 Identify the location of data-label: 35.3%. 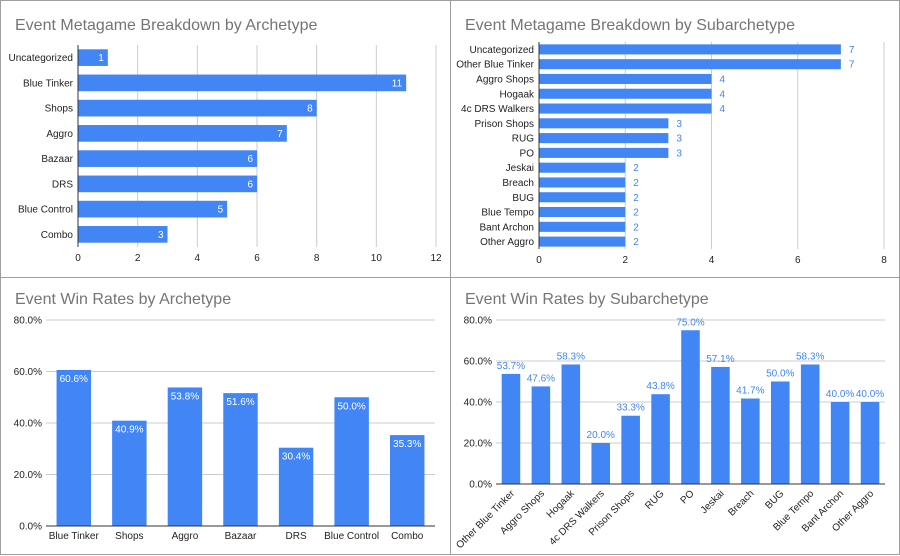
(407, 444).